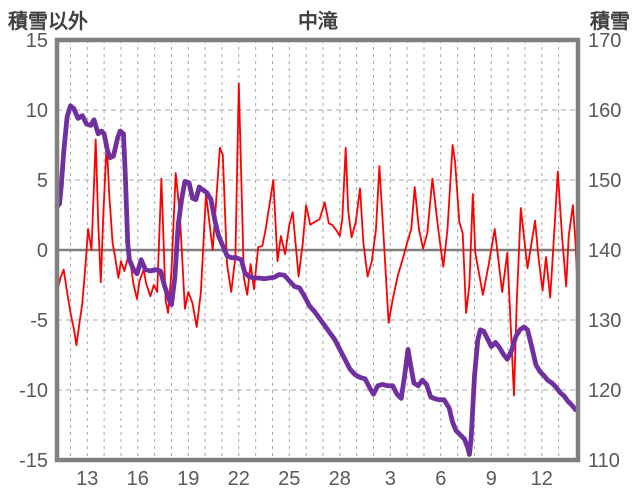 This screenshot has height=501, width=636. Describe the element at coordinates (48, 22) in the screenshot. I see `left-axis-title: 積雪以外` at that location.